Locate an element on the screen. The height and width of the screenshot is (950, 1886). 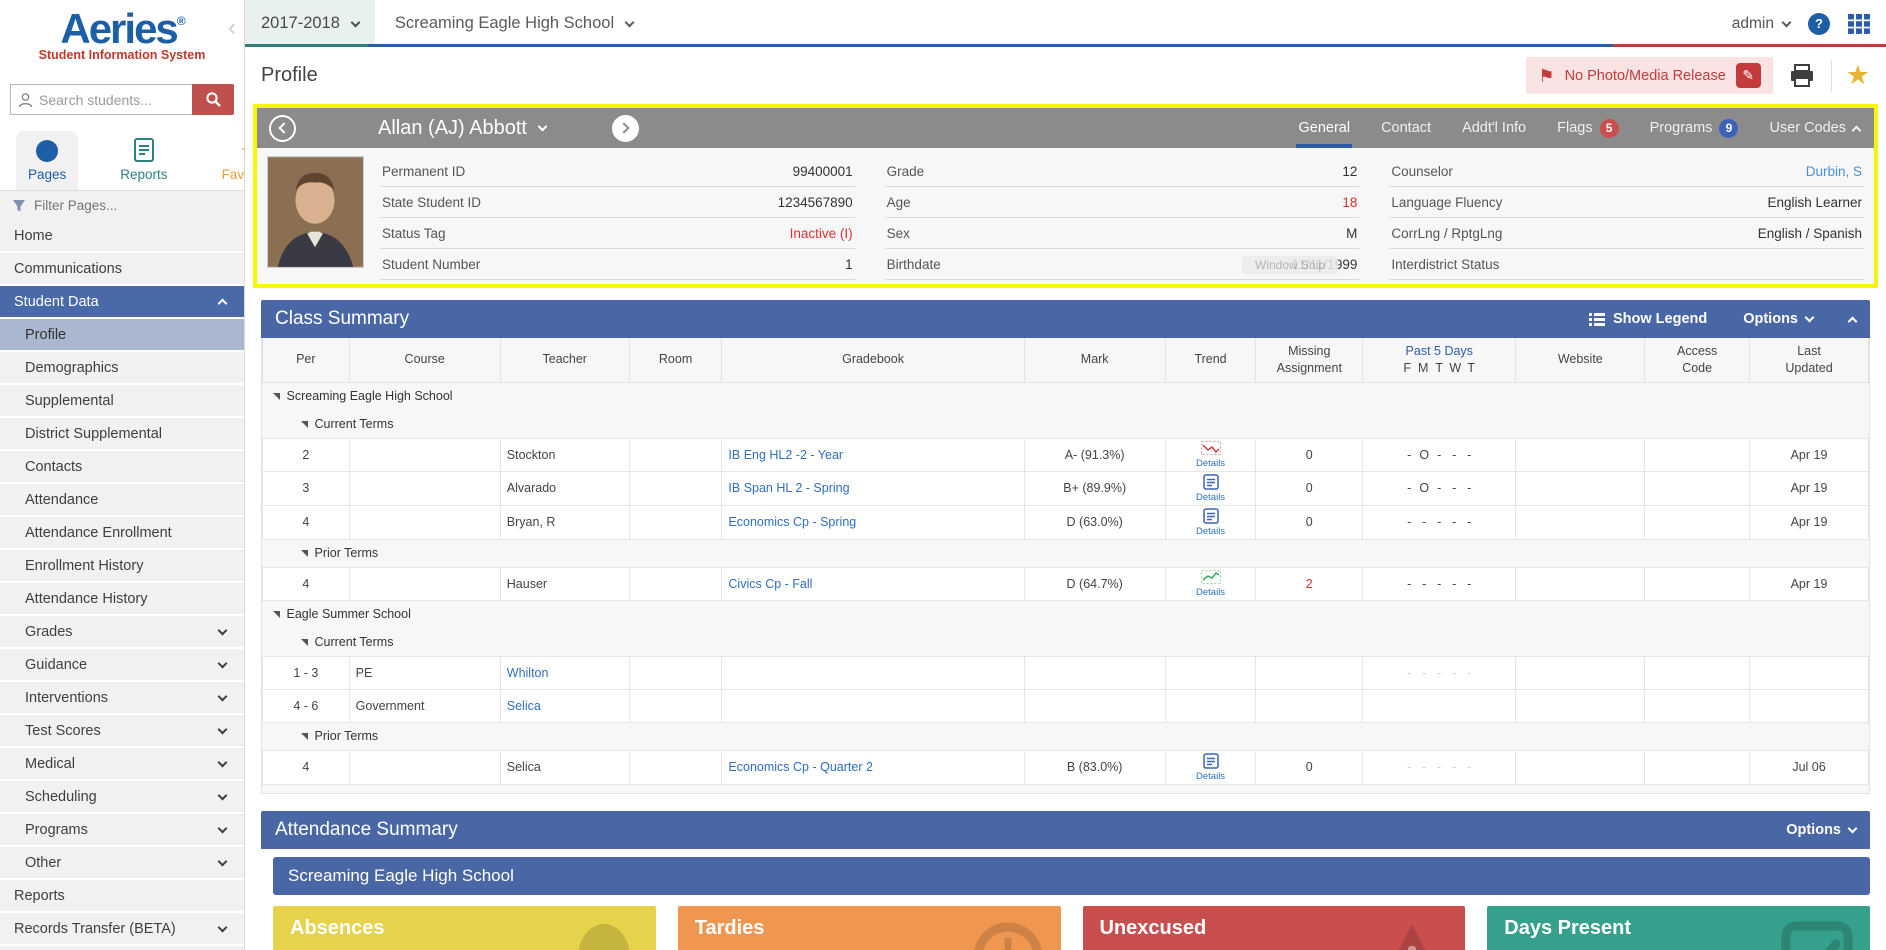
tab-label: Contact is located at coordinates (1406, 128).